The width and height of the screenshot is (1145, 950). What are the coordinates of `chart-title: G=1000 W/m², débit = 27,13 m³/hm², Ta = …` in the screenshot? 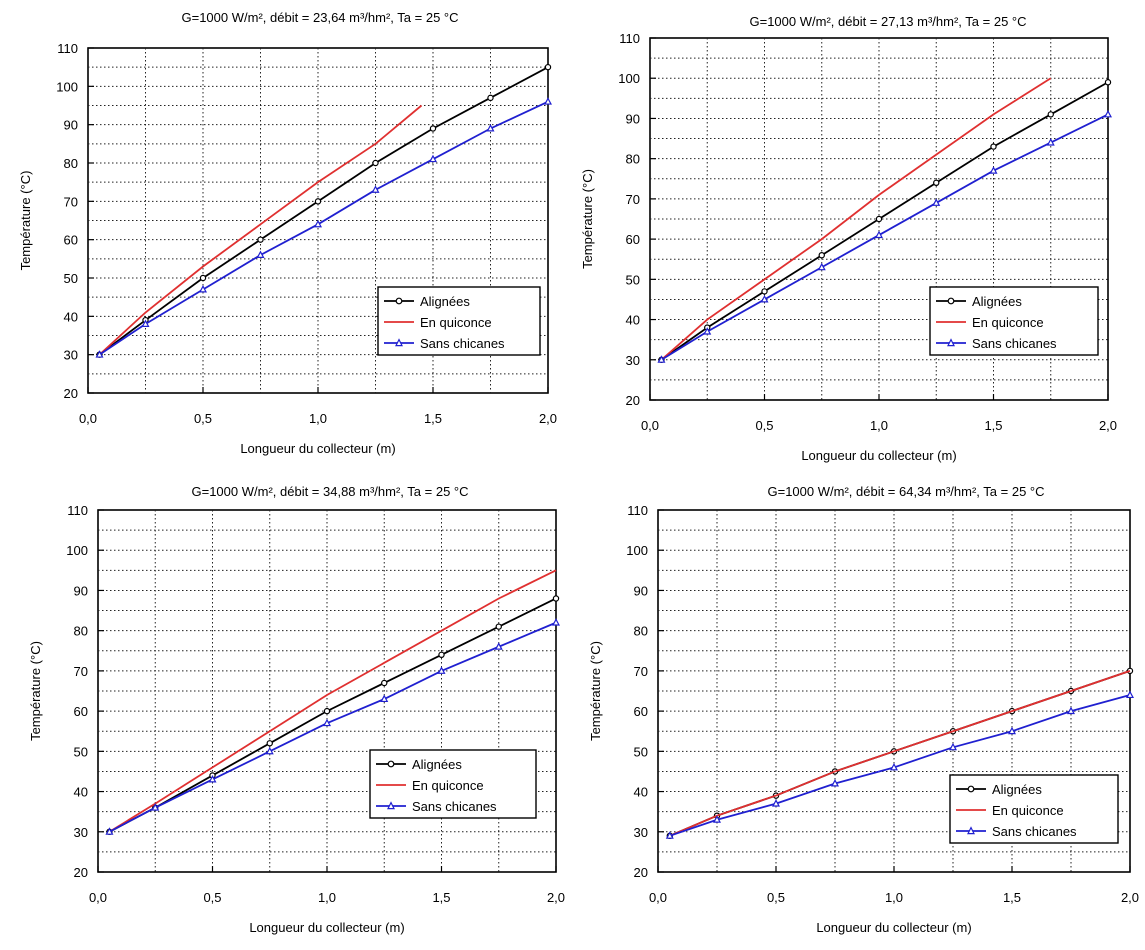 It's located at (888, 21).